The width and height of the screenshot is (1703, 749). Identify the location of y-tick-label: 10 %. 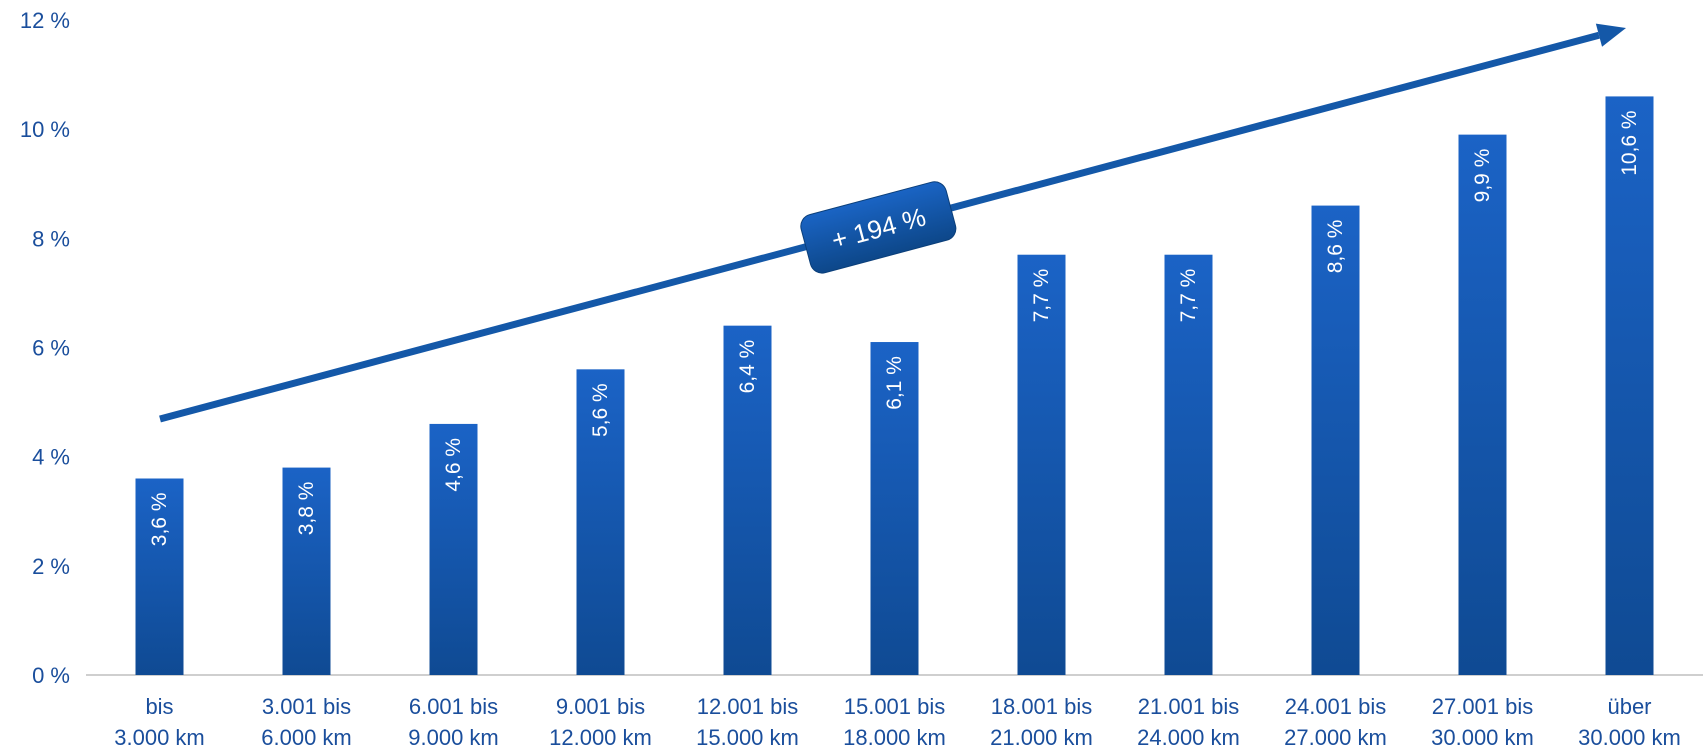
(45, 129).